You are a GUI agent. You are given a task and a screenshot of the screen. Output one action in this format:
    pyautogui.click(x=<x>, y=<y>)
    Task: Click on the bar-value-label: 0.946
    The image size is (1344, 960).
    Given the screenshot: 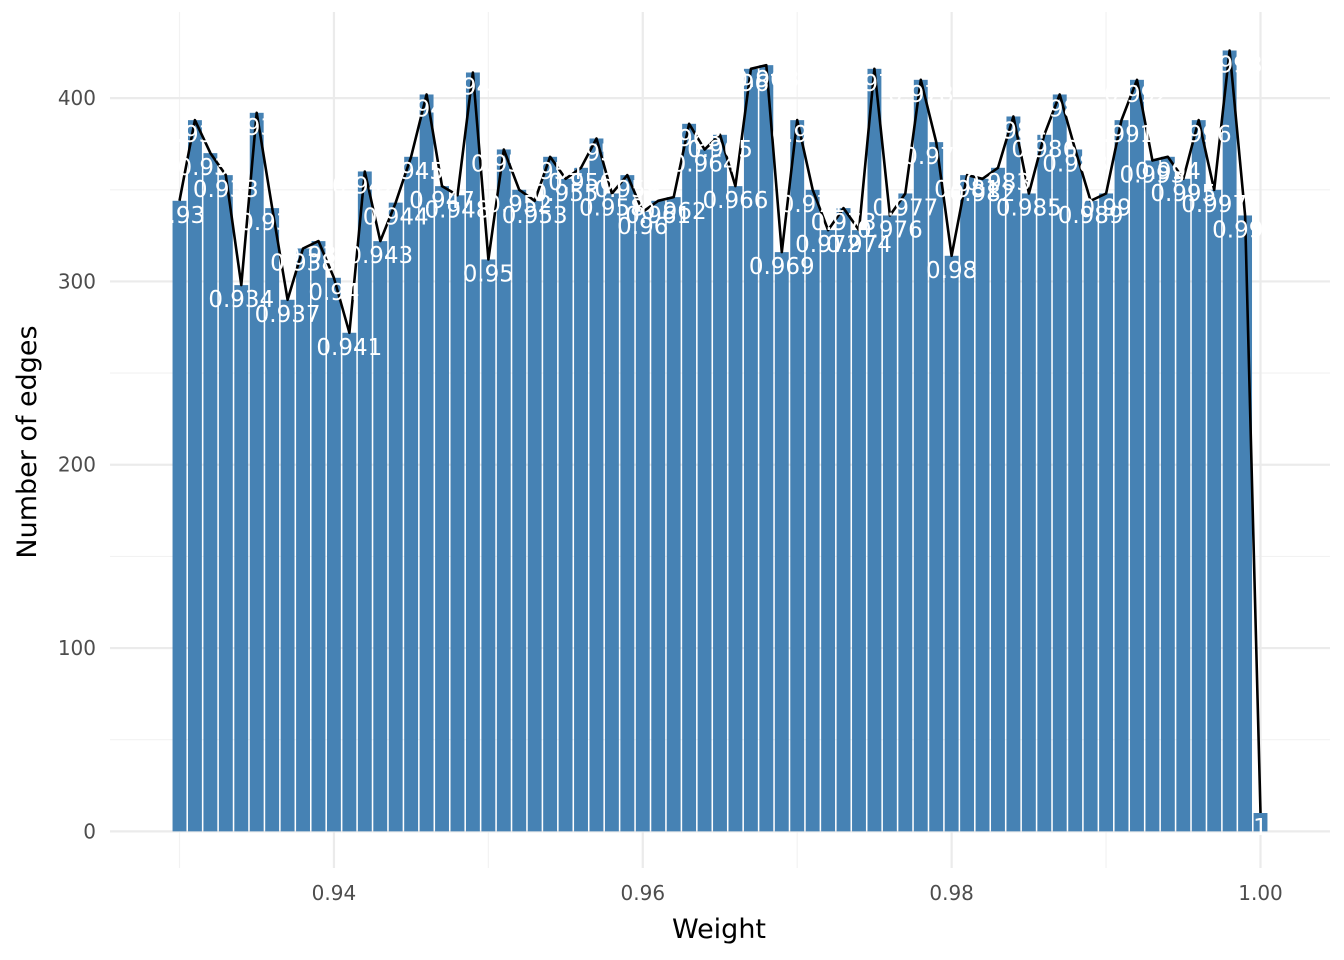 What is the action you would take?
    pyautogui.click(x=427, y=109)
    